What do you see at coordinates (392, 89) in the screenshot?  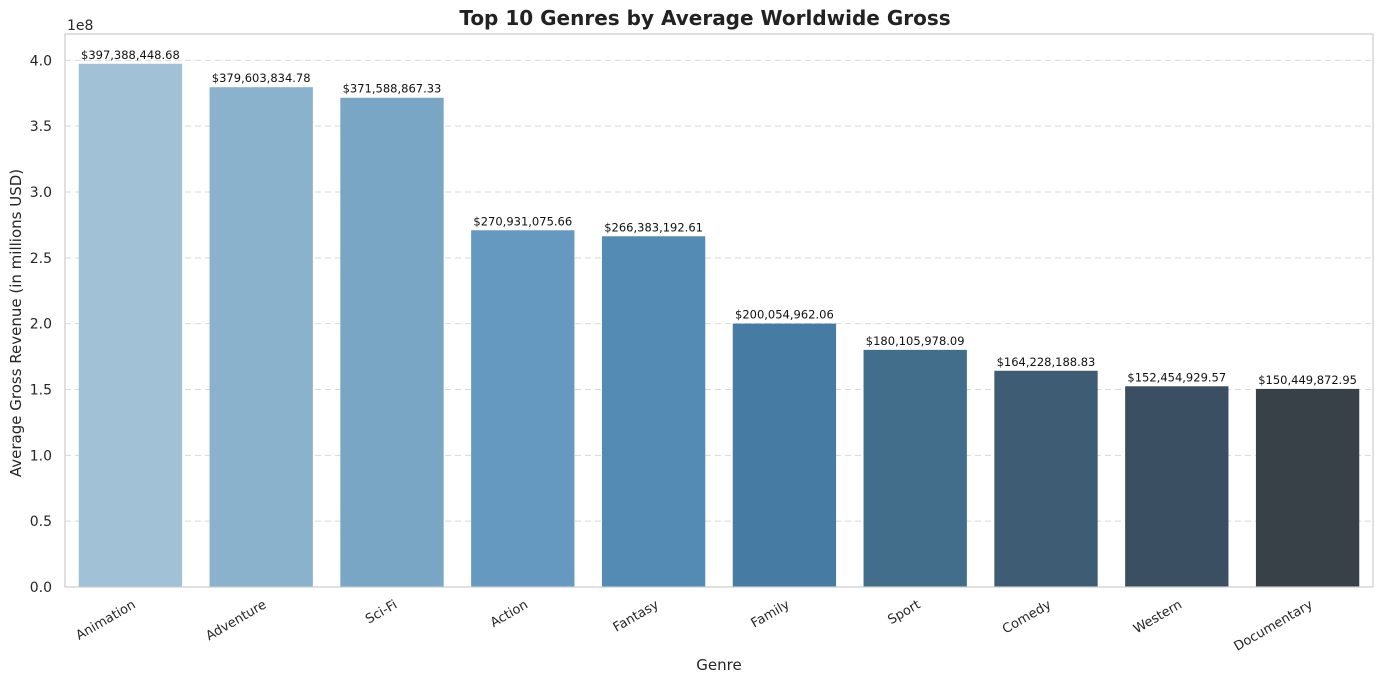 I see `value-label: $371,588,867.33` at bounding box center [392, 89].